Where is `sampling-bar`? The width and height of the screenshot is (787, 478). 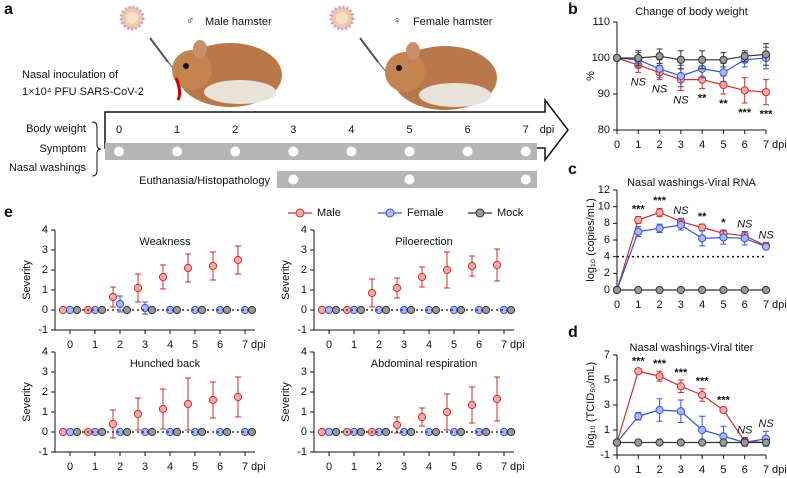 sampling-bar is located at coordinates (321, 151).